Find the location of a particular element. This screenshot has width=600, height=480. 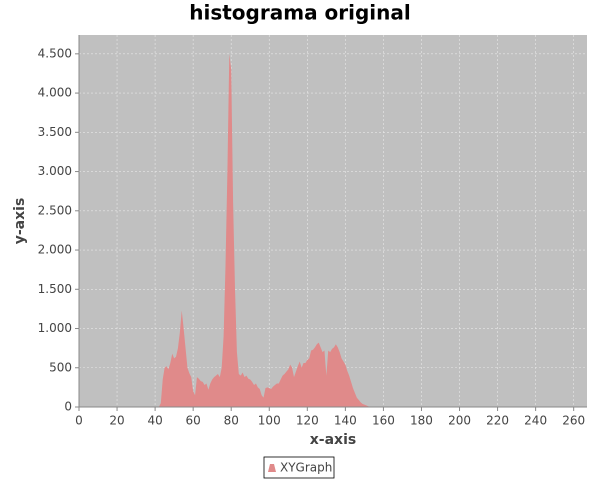

legend-swatch is located at coordinates (272, 468).